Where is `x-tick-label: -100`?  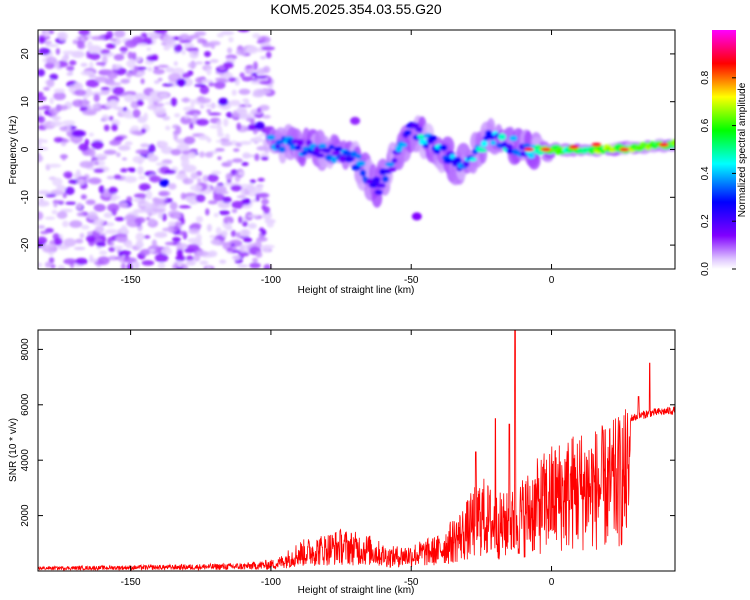 x-tick-label: -100 is located at coordinates (271, 280).